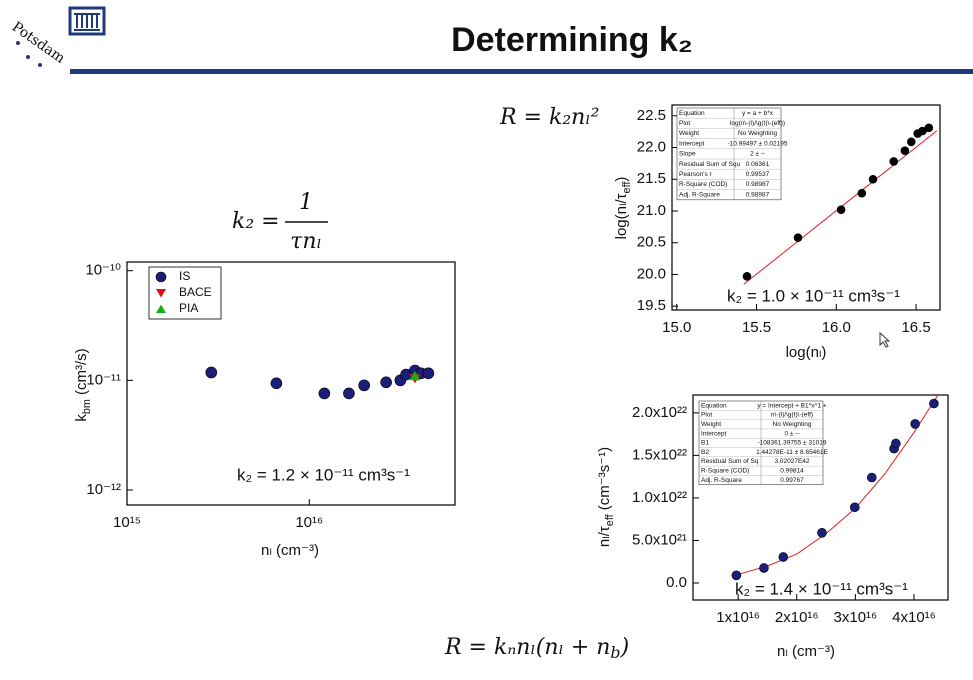  Describe the element at coordinates (676, 582) in the screenshot. I see `y-tick-label: 0.0` at that location.